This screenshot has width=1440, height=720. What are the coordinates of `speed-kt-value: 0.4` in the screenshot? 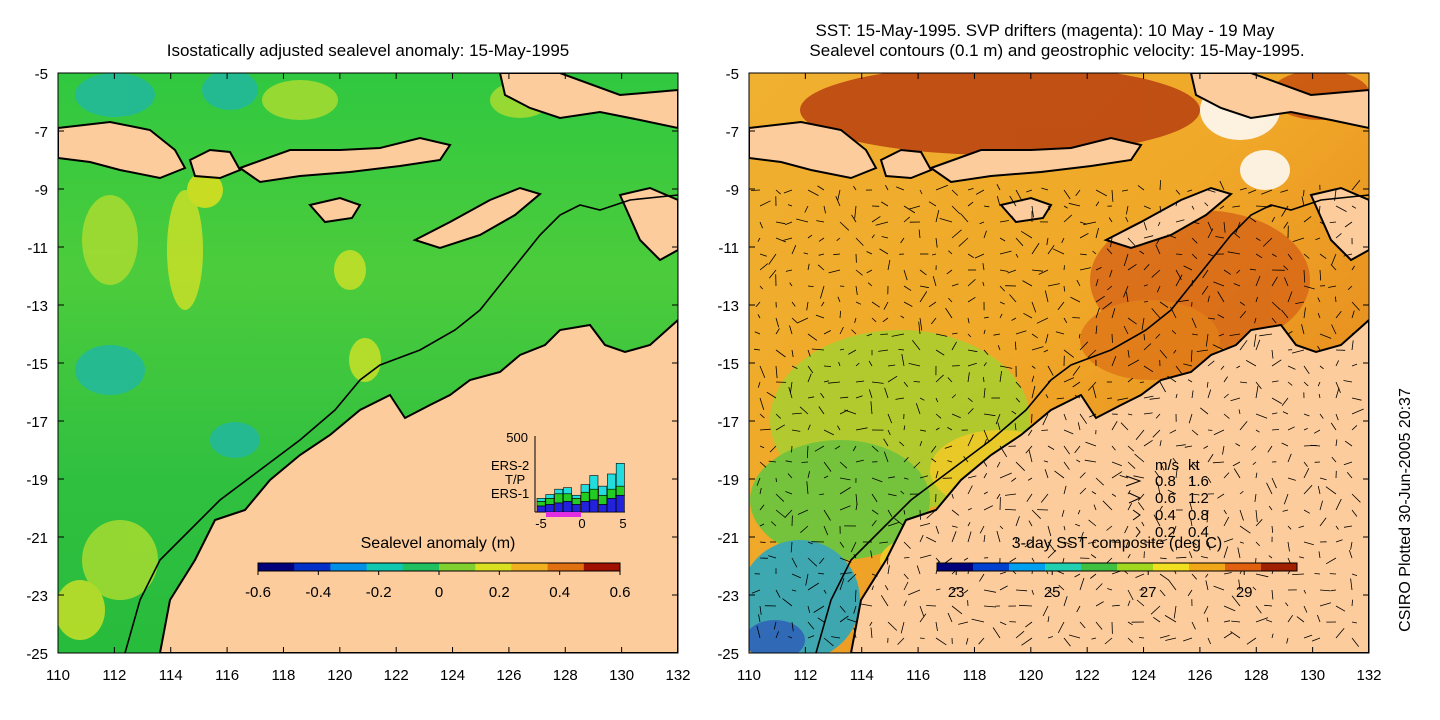 It's located at (1198, 532).